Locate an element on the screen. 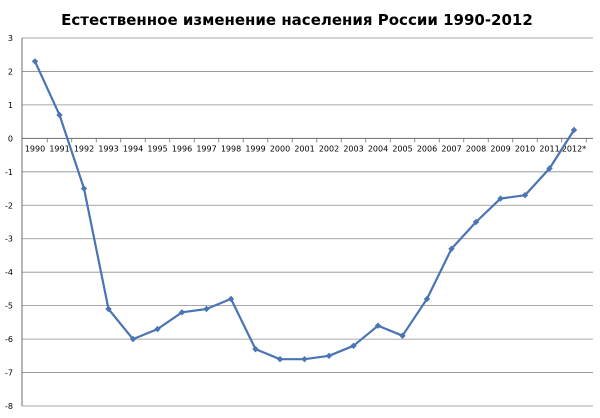  x-tick-label: 2004 is located at coordinates (378, 148).